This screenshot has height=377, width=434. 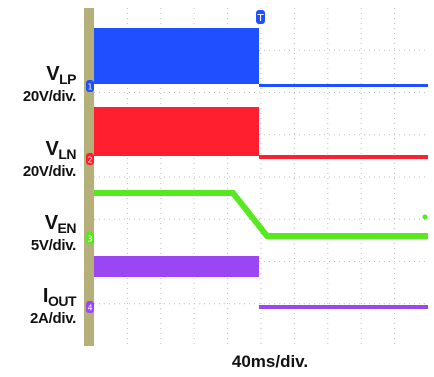 I want to click on trigger-marker-box, so click(x=260, y=17).